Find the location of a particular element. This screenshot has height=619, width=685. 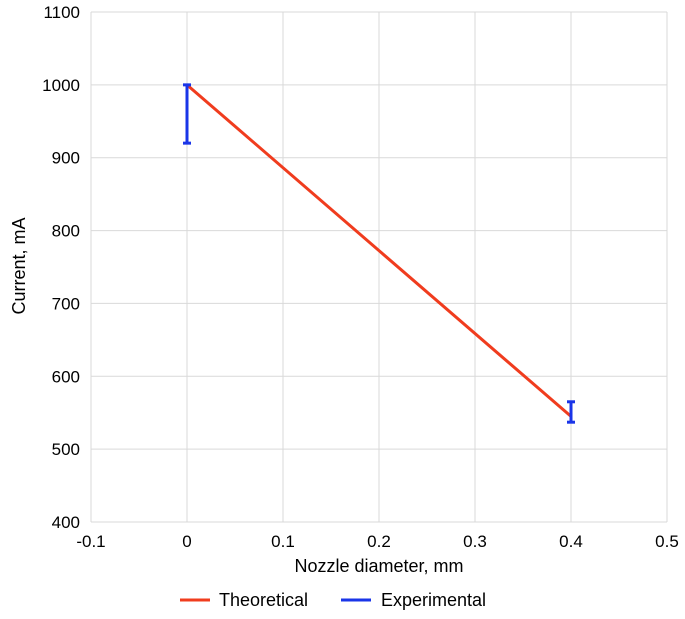

legend-label-experimental: Experimental is located at coordinates (433, 600).